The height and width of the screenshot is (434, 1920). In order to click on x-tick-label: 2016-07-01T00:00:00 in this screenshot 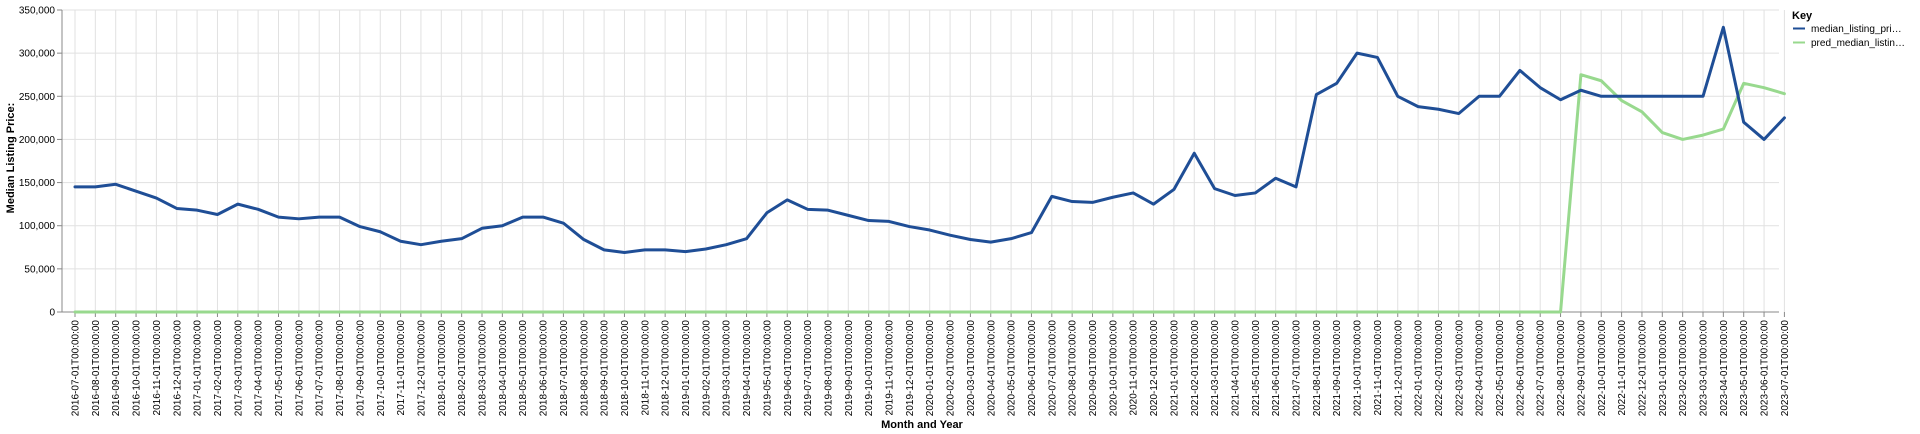, I will do `click(76, 368)`.